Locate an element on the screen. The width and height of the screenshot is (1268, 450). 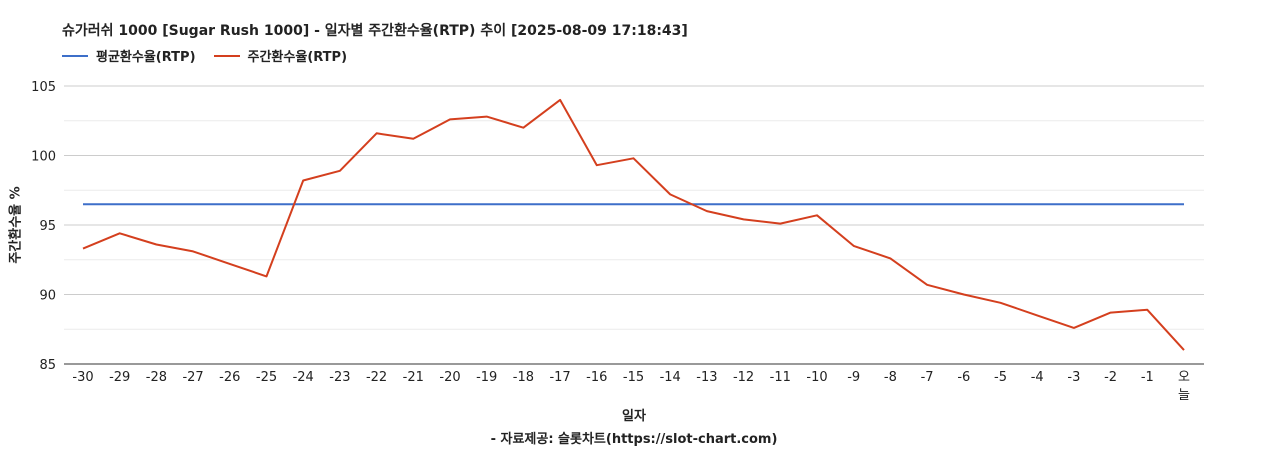
legend-item-weekly: 주간환수율(RTP) is located at coordinates (280, 55).